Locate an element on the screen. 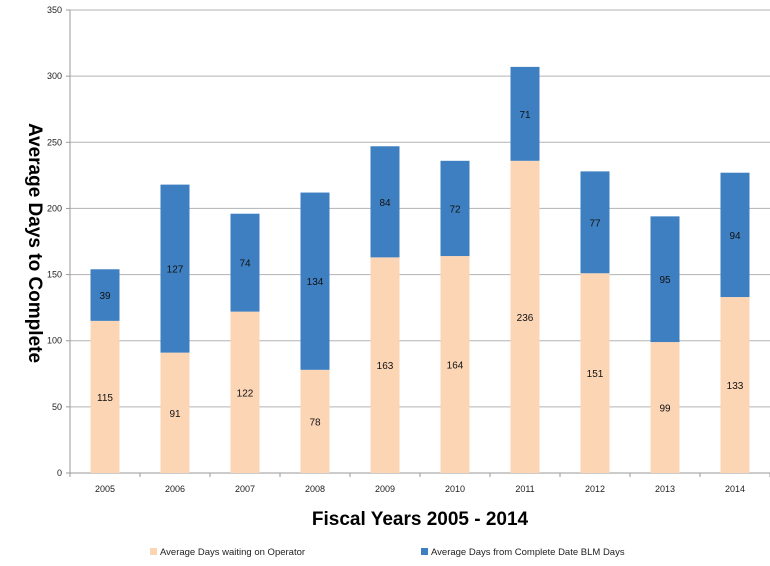 The image size is (770, 566). data-label: 134 is located at coordinates (315, 282).